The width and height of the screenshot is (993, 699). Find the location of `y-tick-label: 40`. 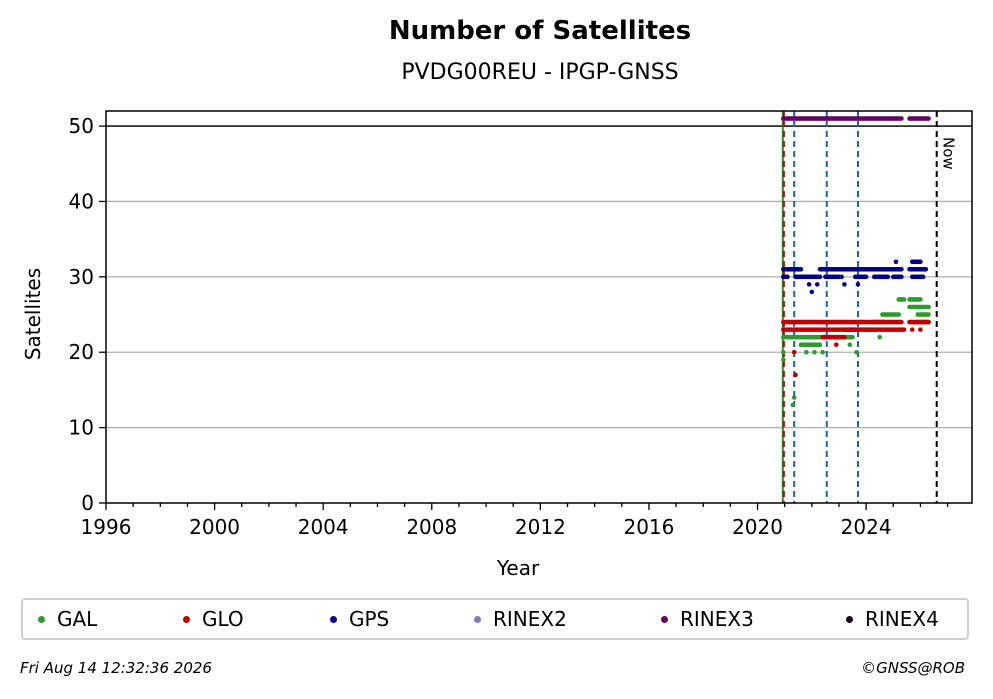

y-tick-label: 40 is located at coordinates (81, 201).